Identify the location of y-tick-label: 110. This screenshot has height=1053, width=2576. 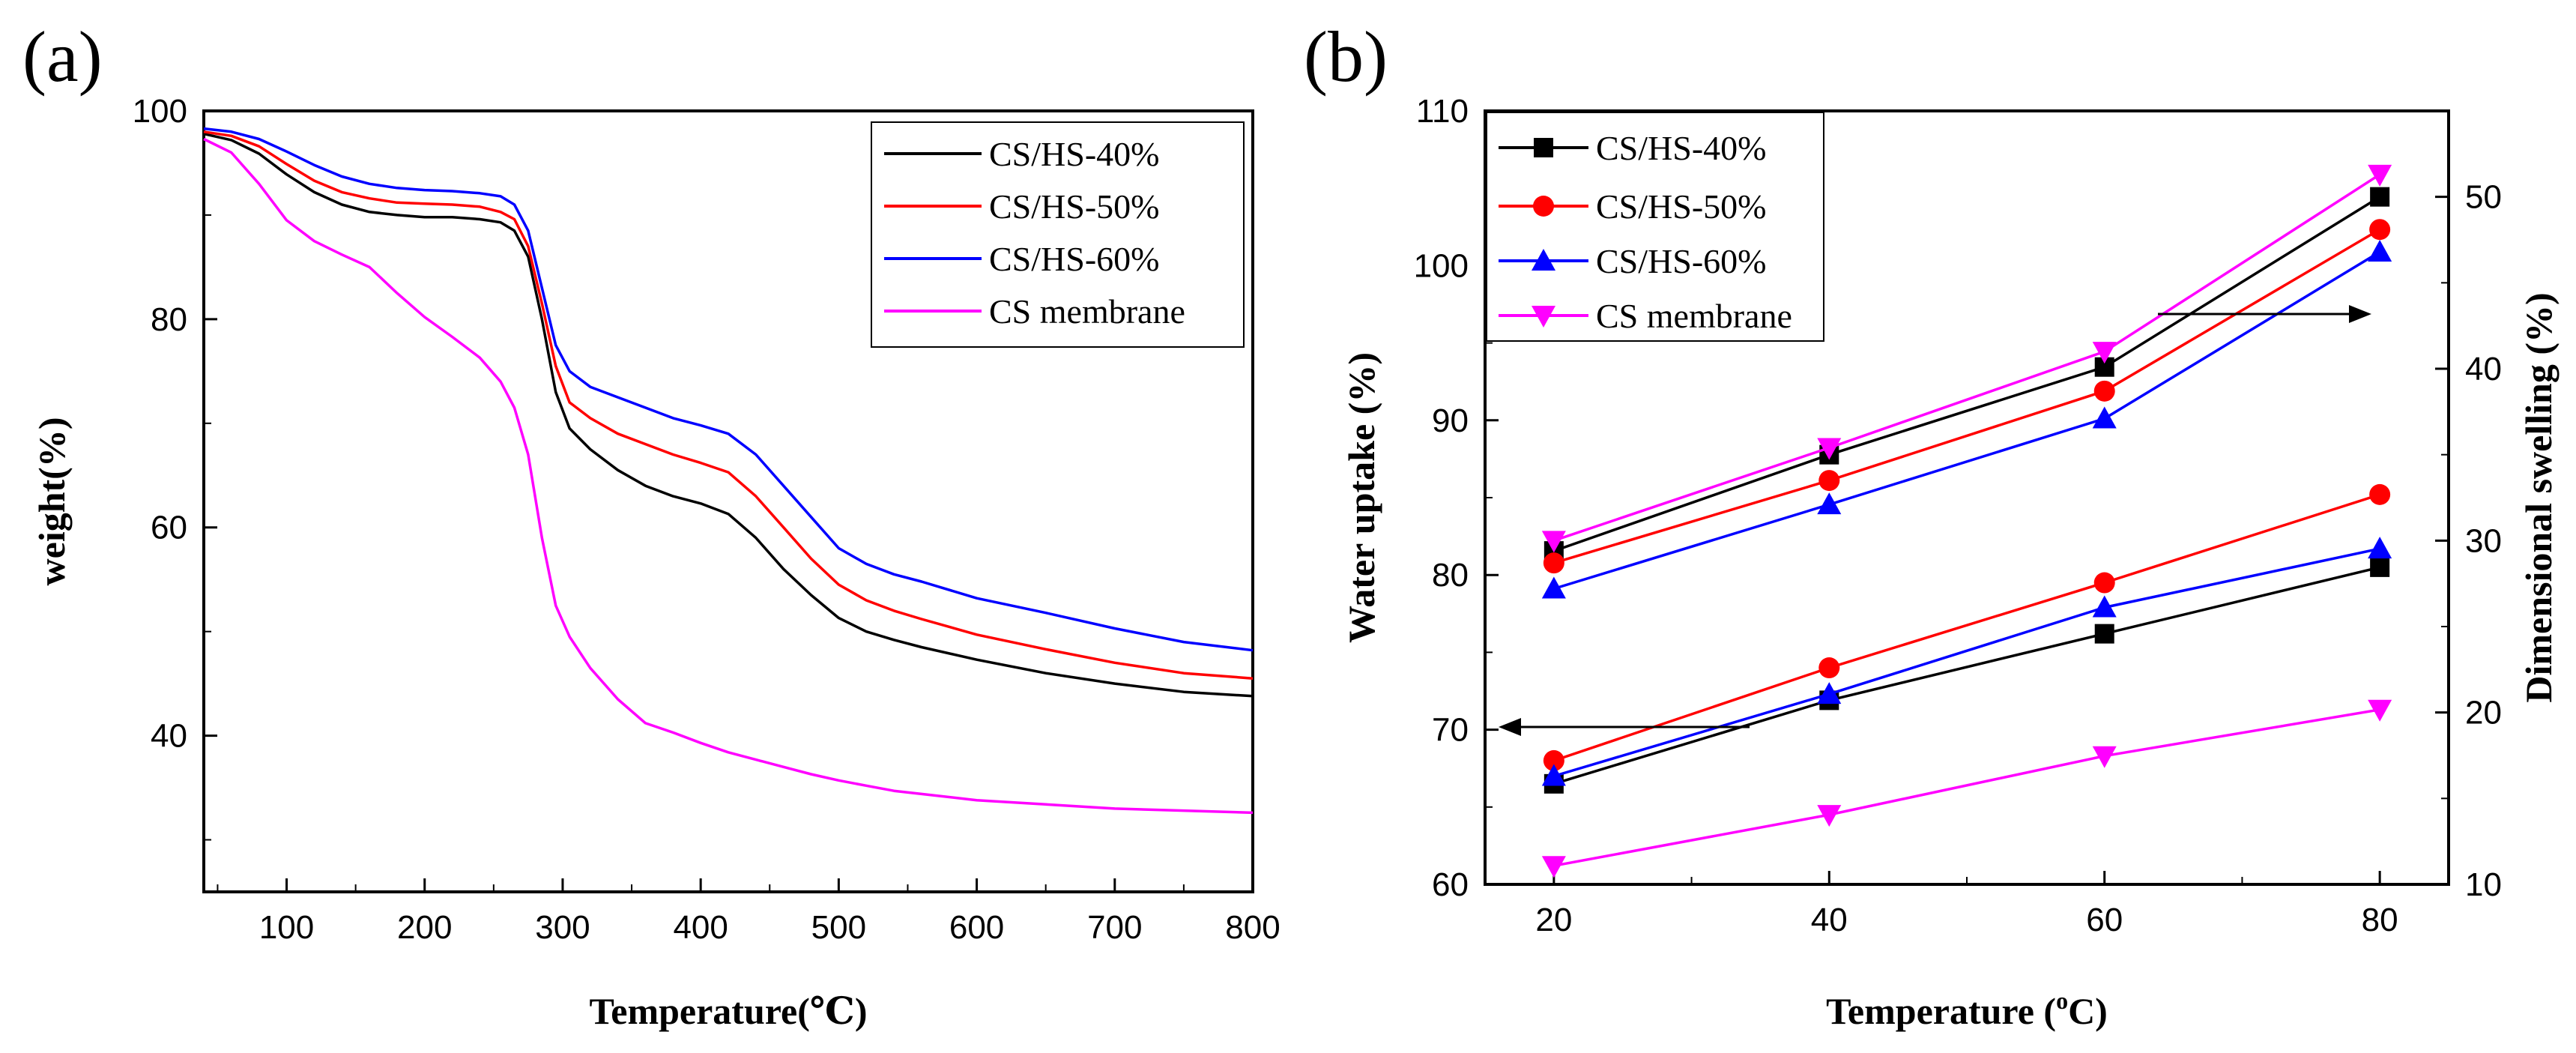
(1442, 111).